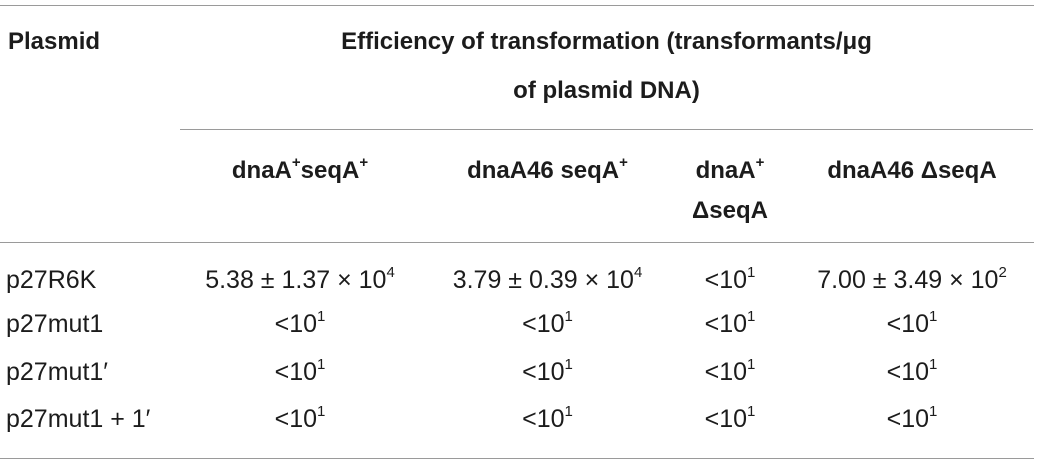 The width and height of the screenshot is (1039, 464). What do you see at coordinates (908, 280) in the screenshot?
I see `cell-value: 7.00 ± 3.49 × 10` at bounding box center [908, 280].